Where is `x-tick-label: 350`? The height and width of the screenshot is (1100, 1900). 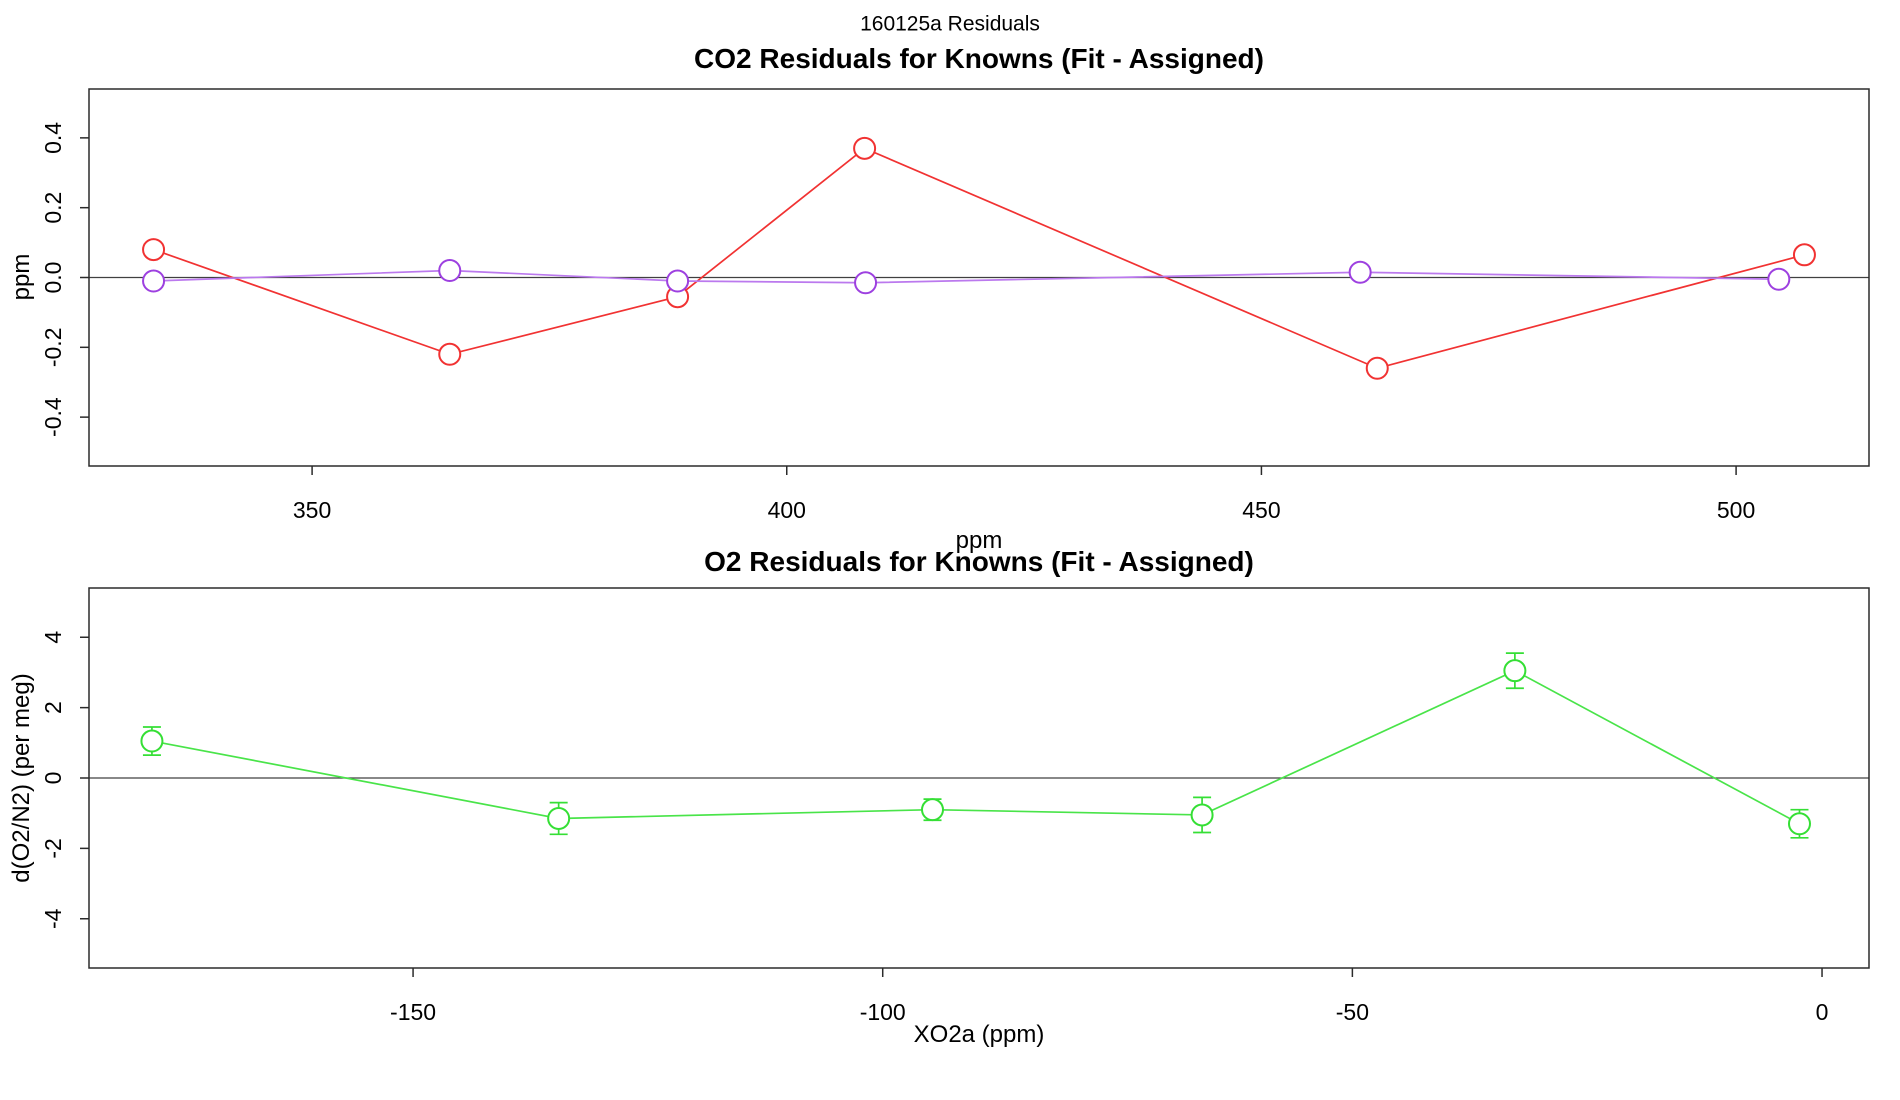 x-tick-label: 350 is located at coordinates (312, 510).